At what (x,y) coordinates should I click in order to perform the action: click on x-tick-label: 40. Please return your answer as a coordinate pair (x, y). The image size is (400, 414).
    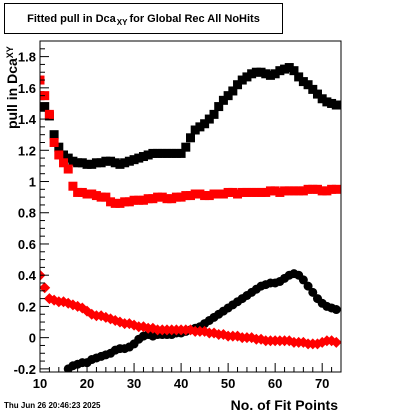
    Looking at the image, I should click on (181, 383).